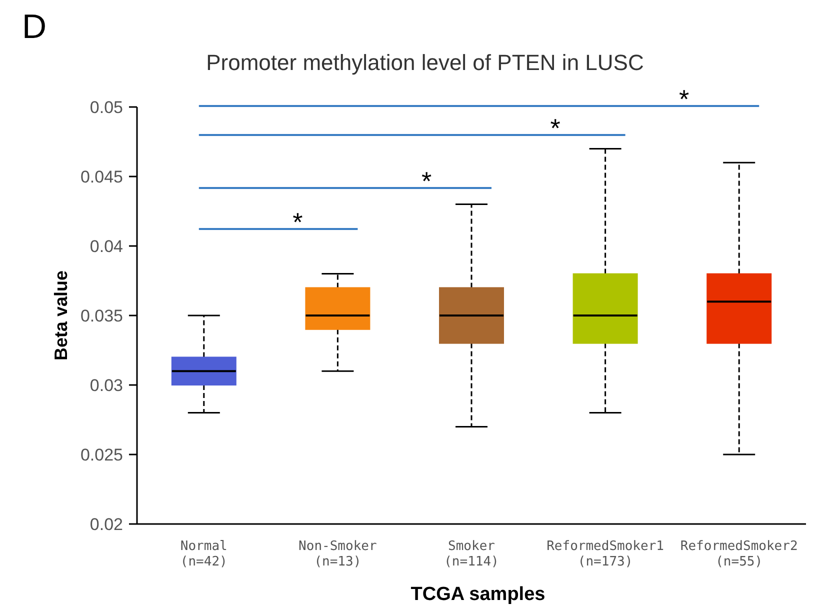 This screenshot has height=611, width=813. Describe the element at coordinates (101, 176) in the screenshot. I see `y-tick-label: 0.045` at that location.